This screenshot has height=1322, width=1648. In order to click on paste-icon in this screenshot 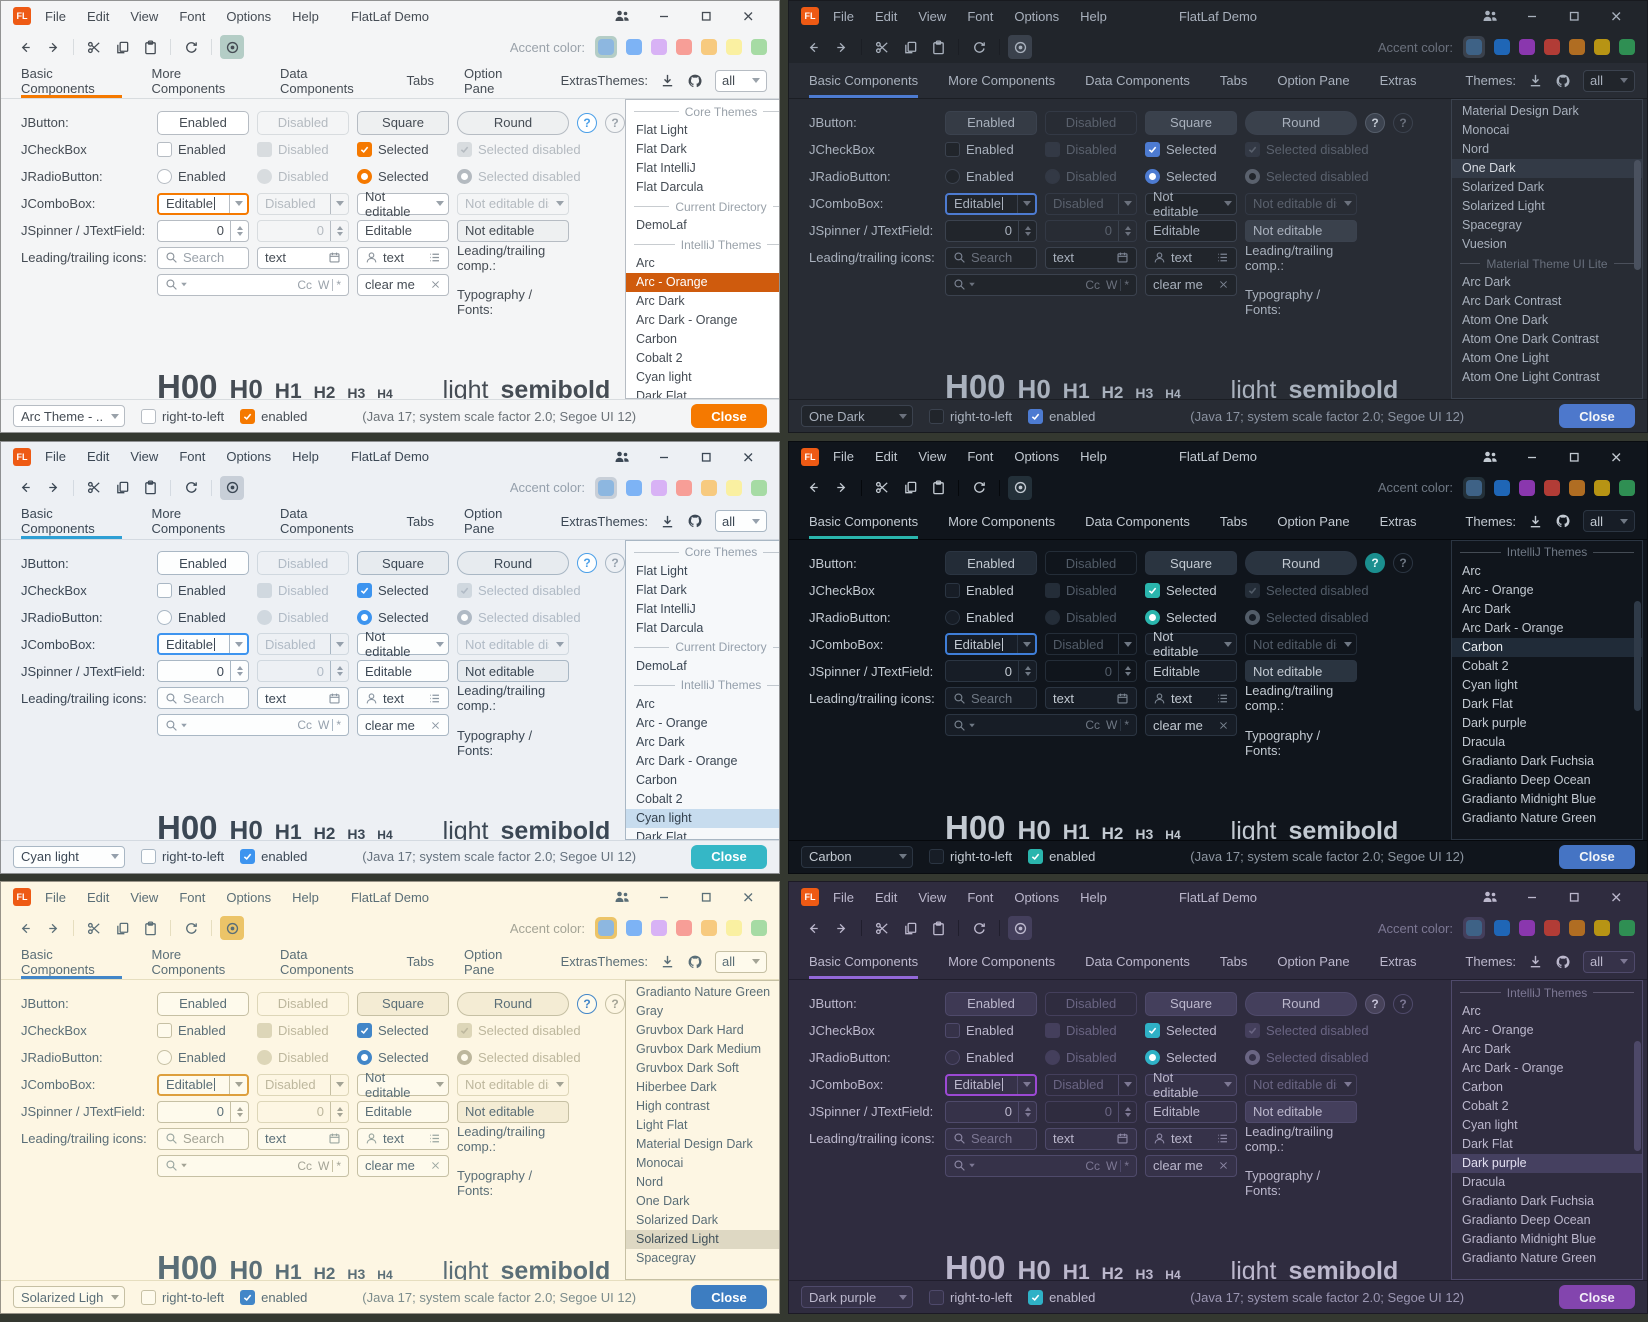, I will do `click(150, 488)`.